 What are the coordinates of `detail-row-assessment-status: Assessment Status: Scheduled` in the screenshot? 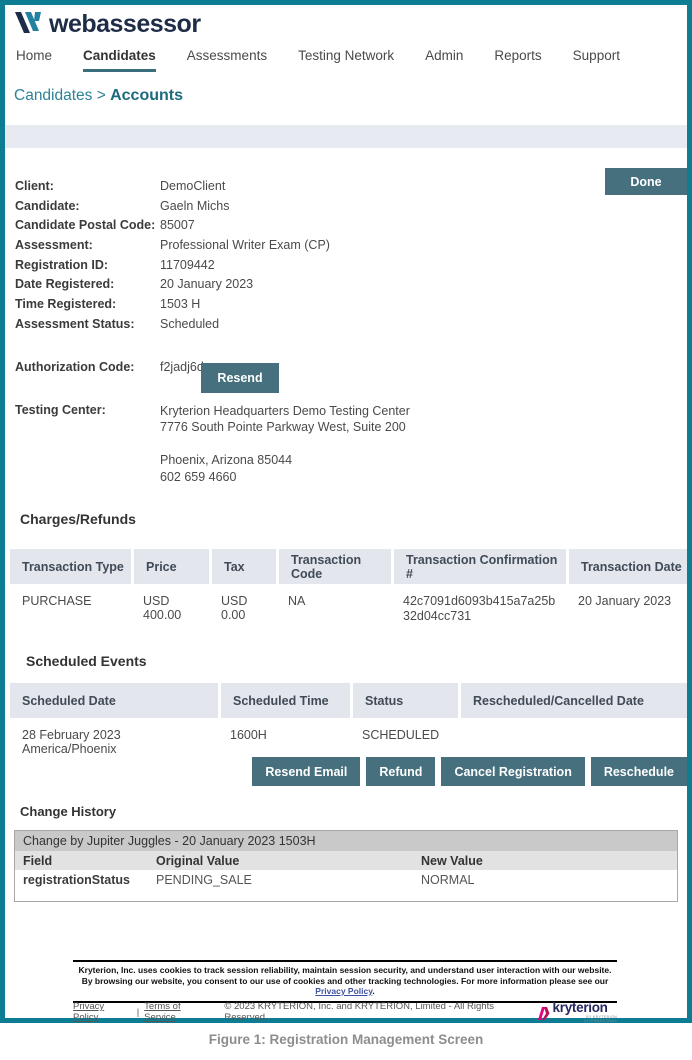 It's located at (172, 324).